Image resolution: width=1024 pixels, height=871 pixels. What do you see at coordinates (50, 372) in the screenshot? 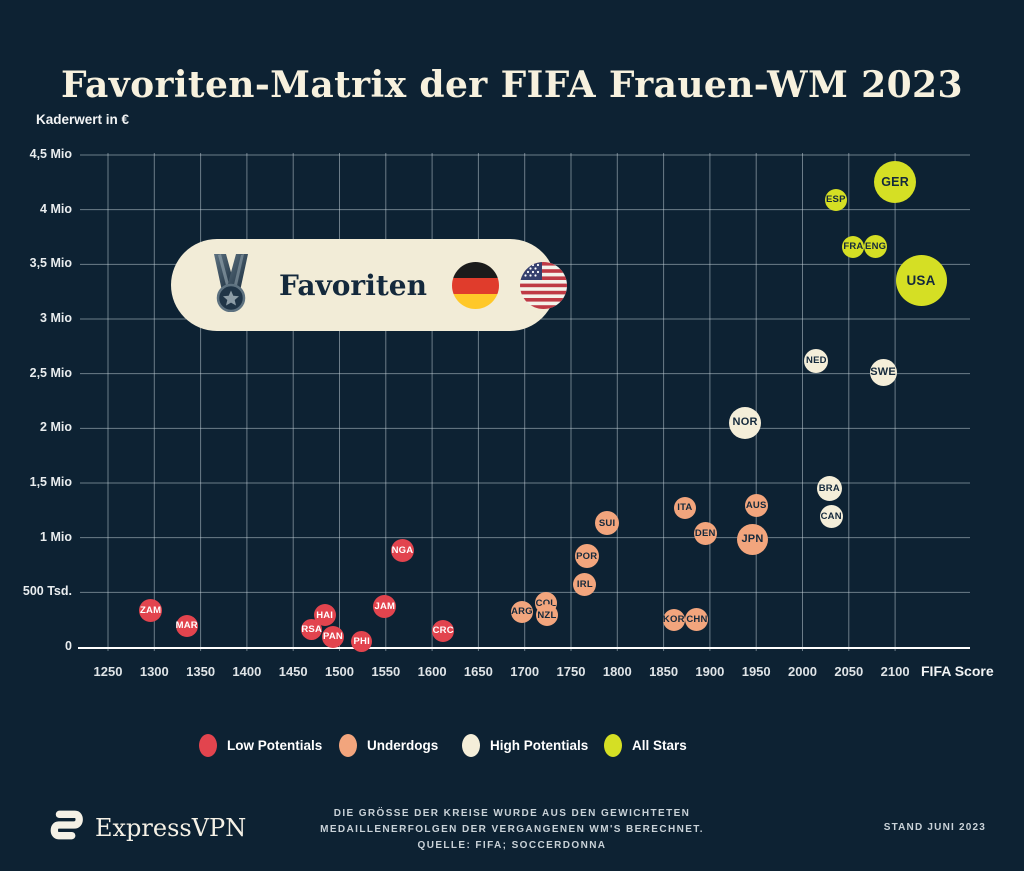
I see `y-tick-label: 2,5 Mio` at bounding box center [50, 372].